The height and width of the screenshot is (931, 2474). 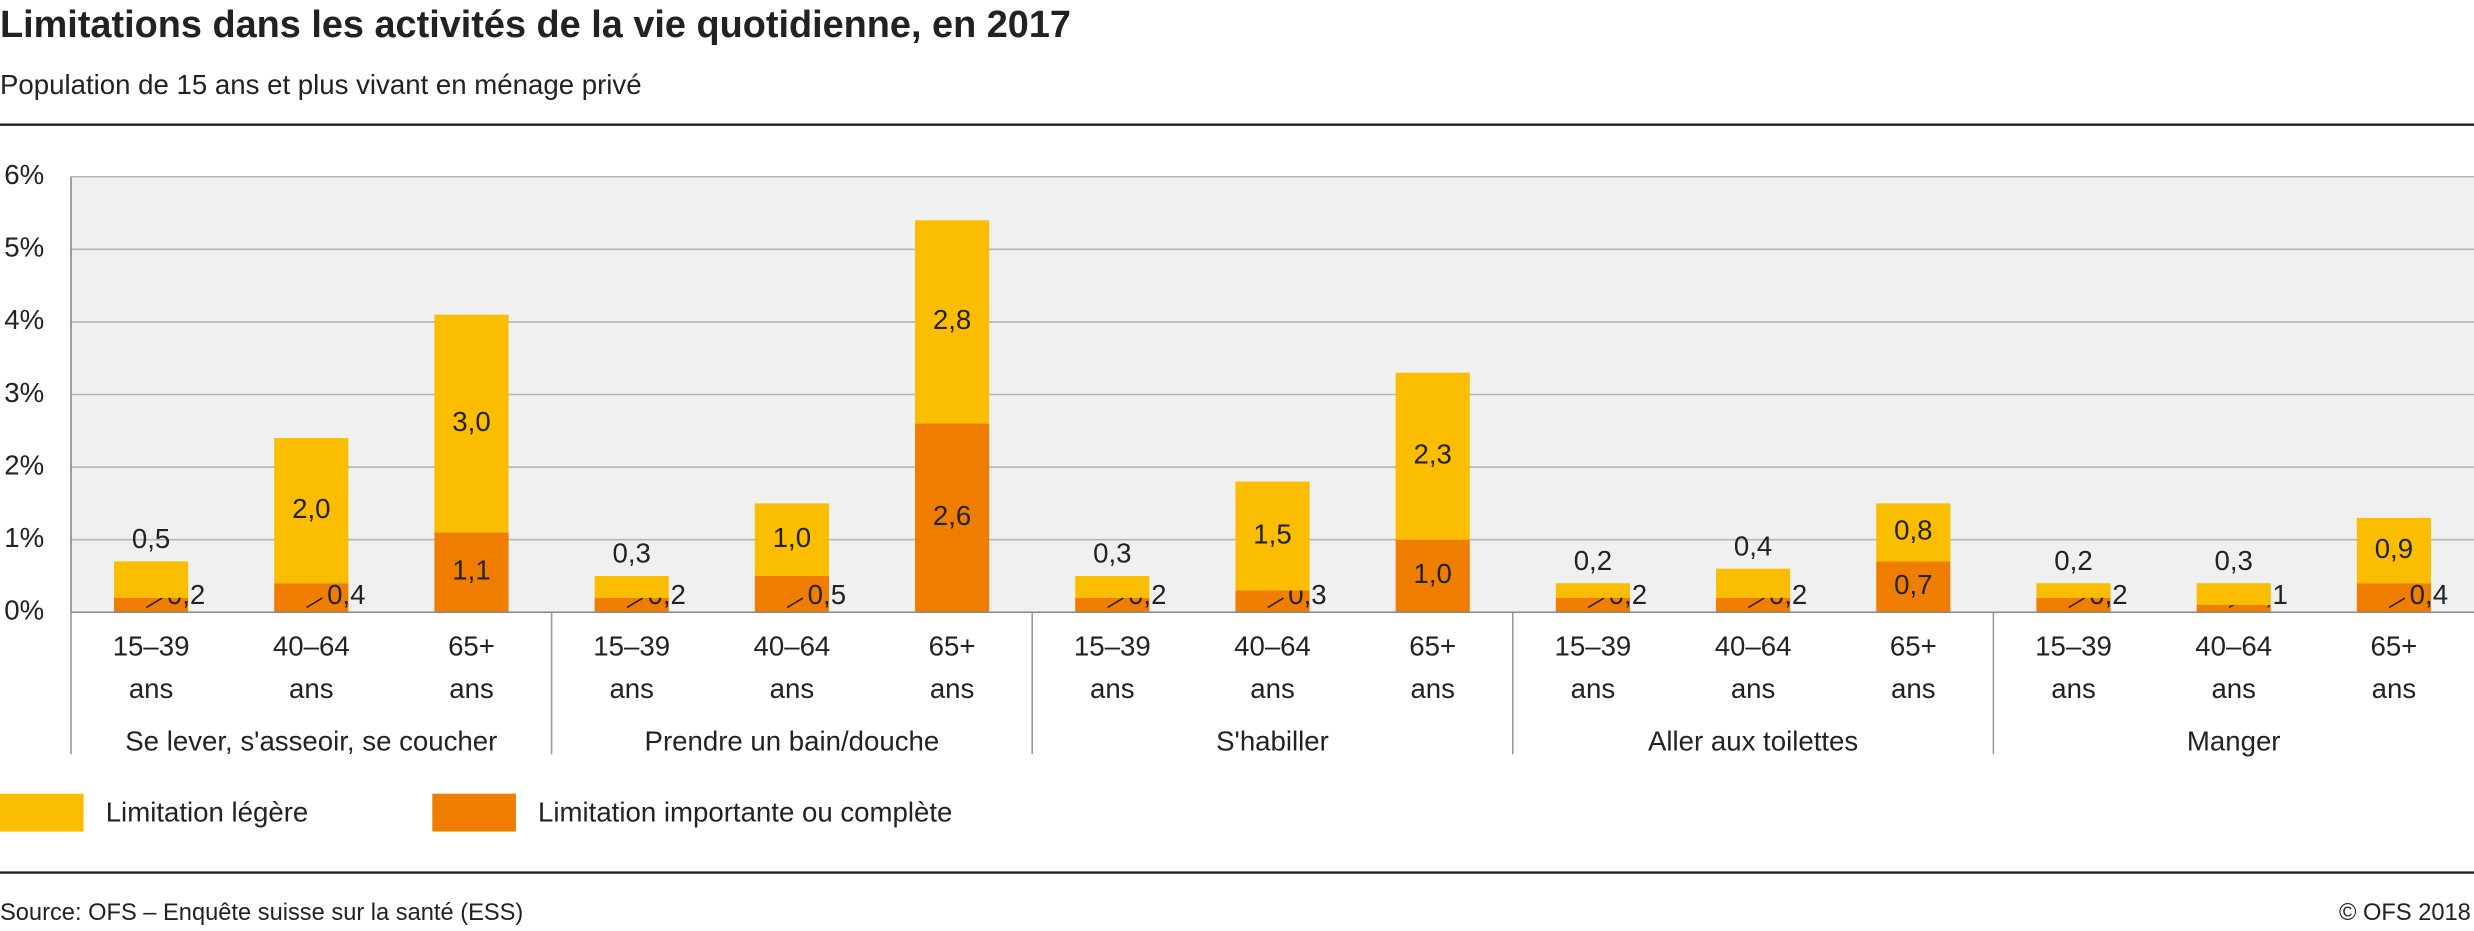 I want to click on data-label: 1,1, so click(x=471, y=570).